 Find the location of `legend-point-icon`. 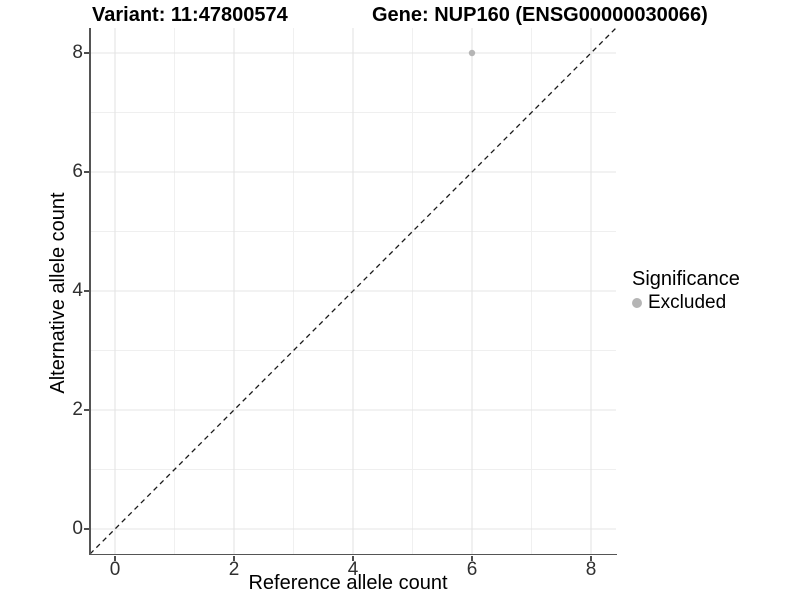

legend-point-icon is located at coordinates (637, 303).